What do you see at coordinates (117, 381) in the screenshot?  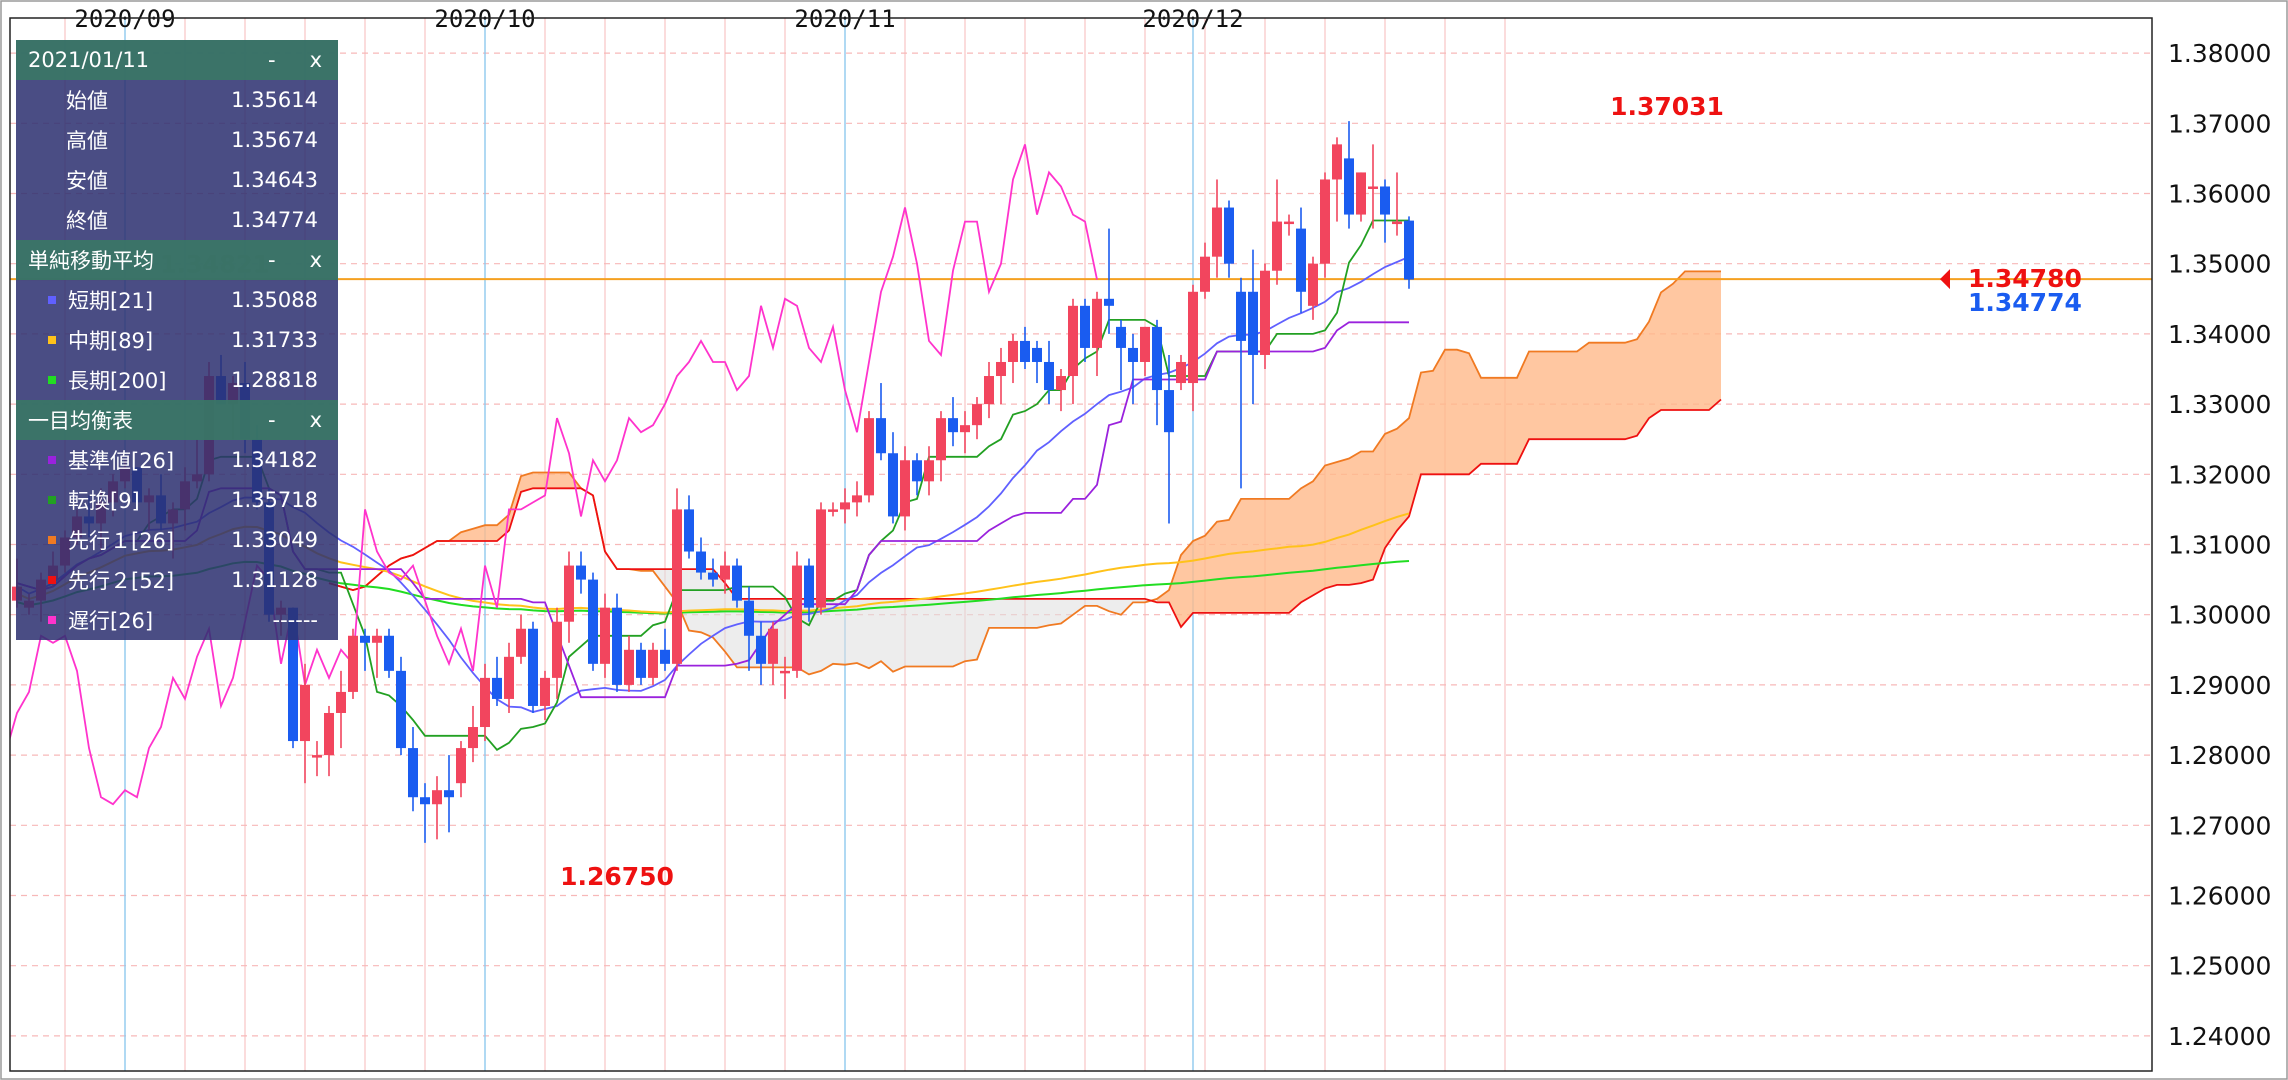 I see `indicator-label: 長期[200]` at bounding box center [117, 381].